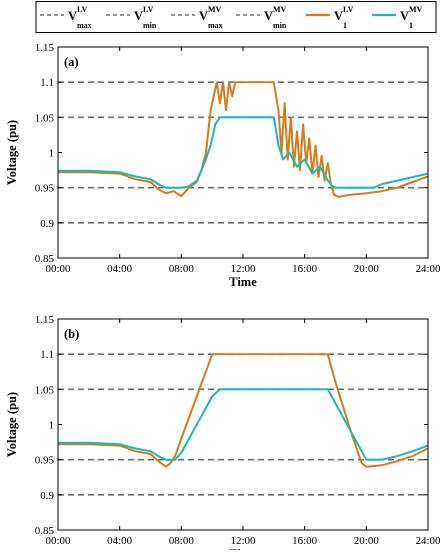 The height and width of the screenshot is (555, 442). What do you see at coordinates (203, 16) in the screenshot?
I see `legend-label-2: V` at bounding box center [203, 16].